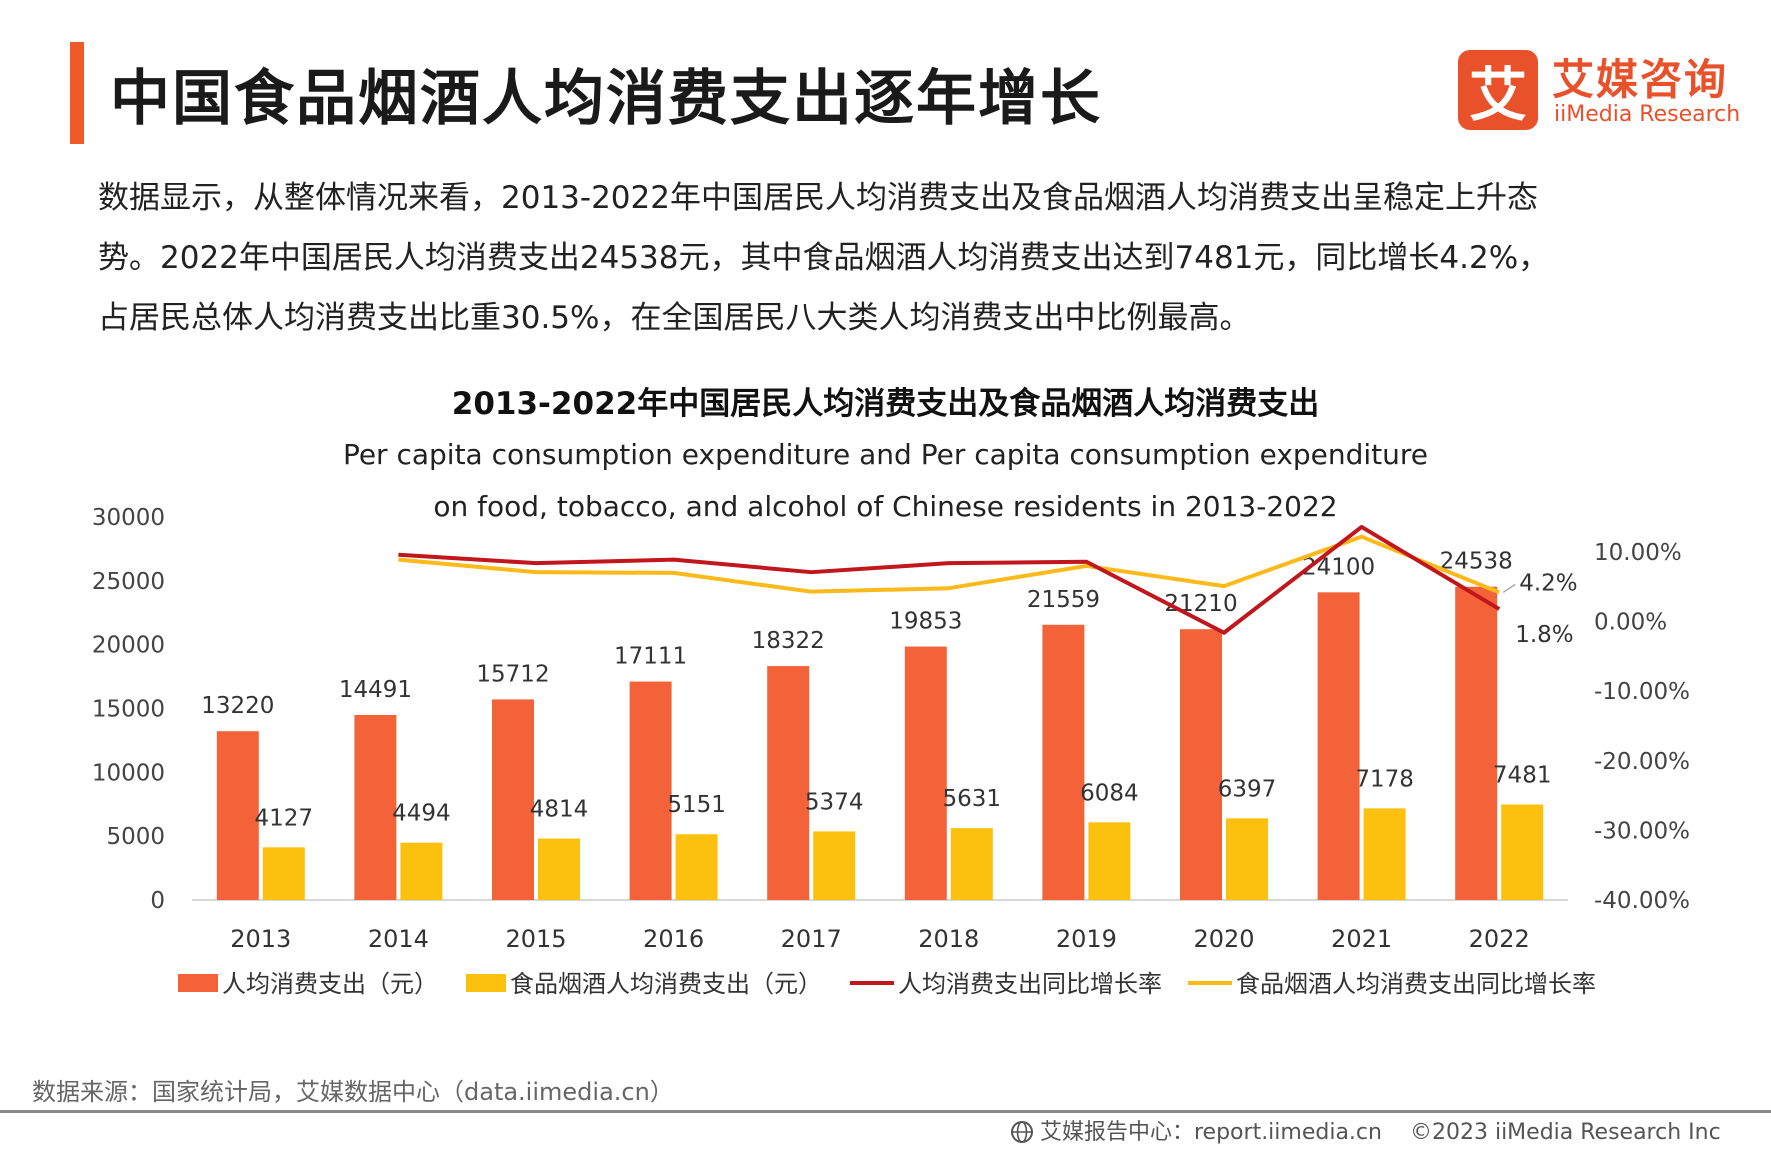 This screenshot has height=1151, width=1771. What do you see at coordinates (535, 939) in the screenshot?
I see `x-tick-label: 2015` at bounding box center [535, 939].